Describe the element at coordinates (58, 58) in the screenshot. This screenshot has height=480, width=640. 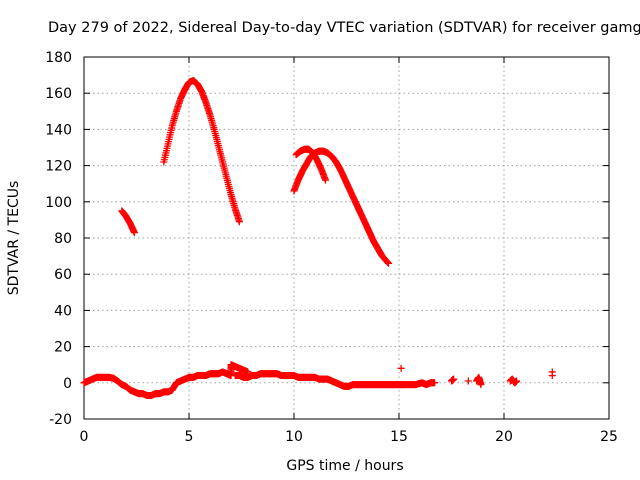
I see `y-tick-label: 180` at that location.